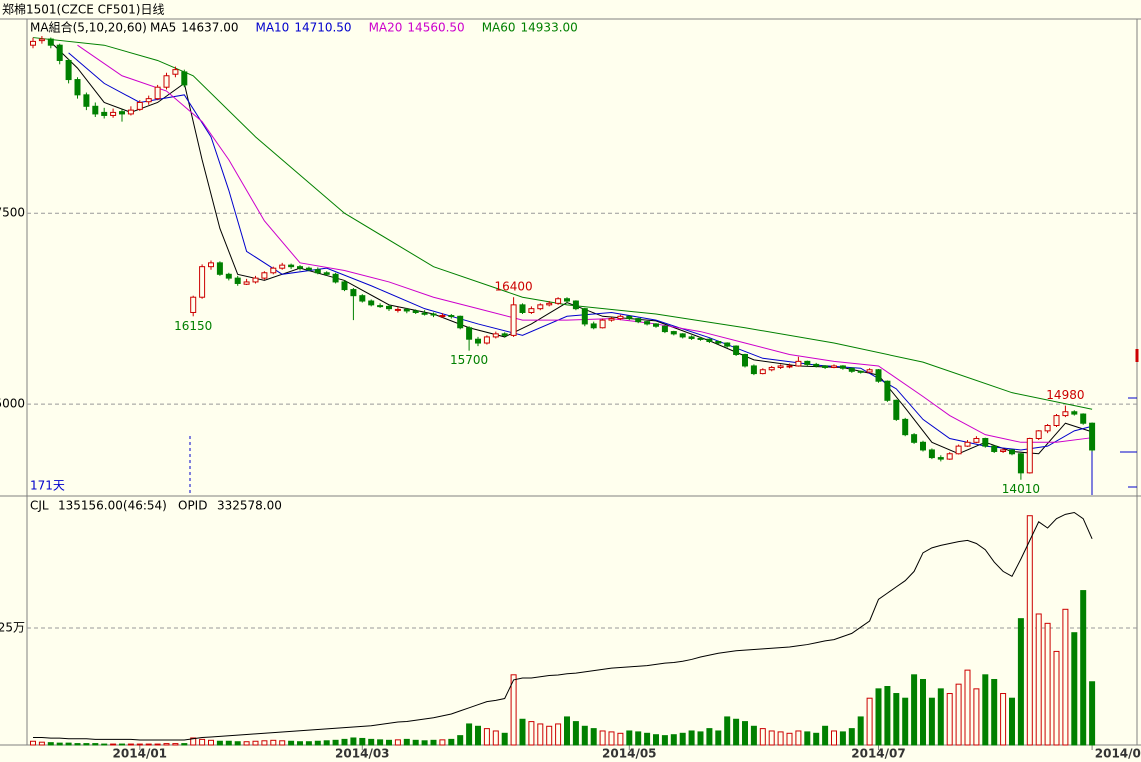 This screenshot has height=762, width=1141. I want to click on ma-group-label: MA組合(5,10,20,60), so click(88, 27).